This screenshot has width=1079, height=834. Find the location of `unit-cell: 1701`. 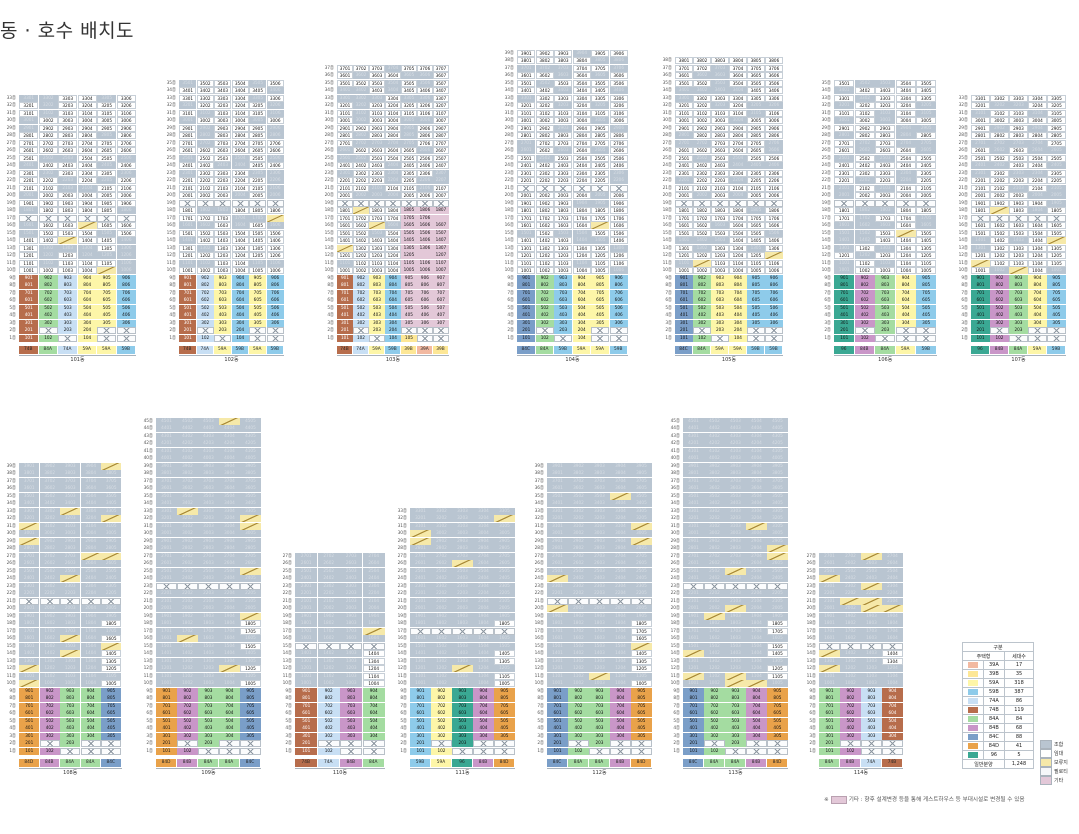

unit-cell: 1701 is located at coordinates (844, 218).